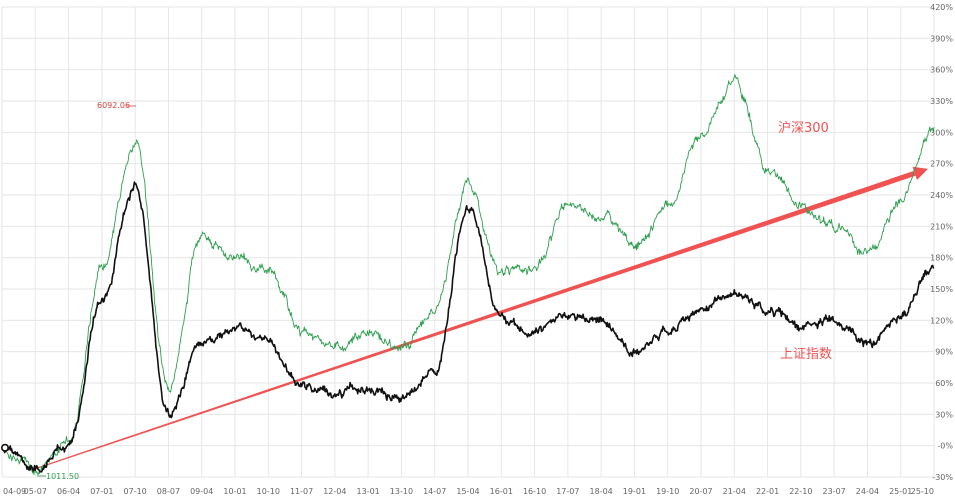 This screenshot has width=955, height=500. I want to click on x-tick-label: 25-01, so click(900, 491).